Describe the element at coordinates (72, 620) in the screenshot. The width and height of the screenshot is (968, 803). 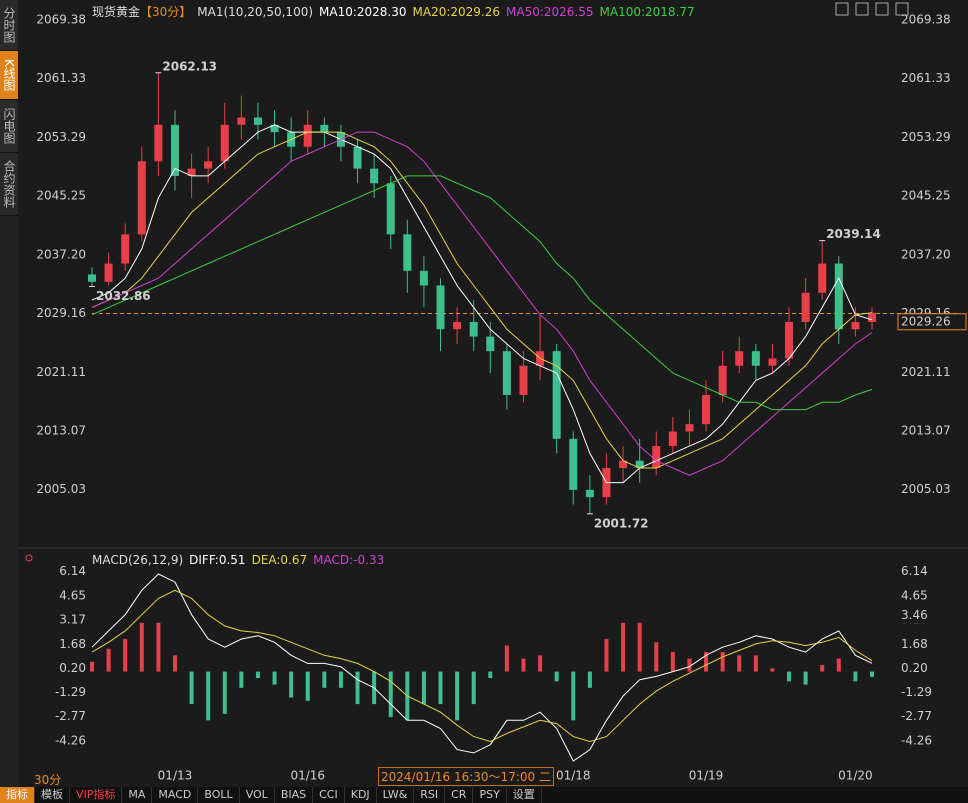
I see `y-tick-label-left: 3.17` at that location.